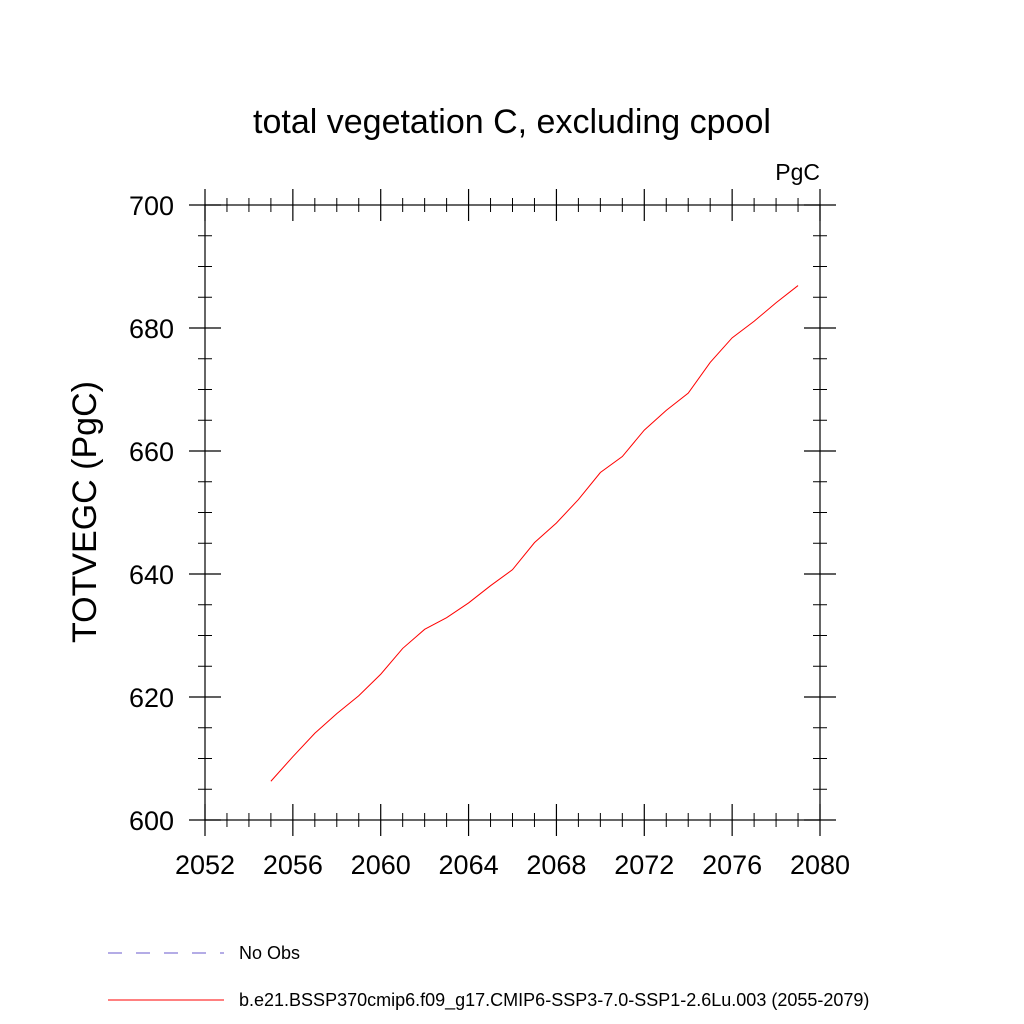 This screenshot has width=1024, height=1024. What do you see at coordinates (151, 452) in the screenshot?
I see `y-tick-label: 660` at bounding box center [151, 452].